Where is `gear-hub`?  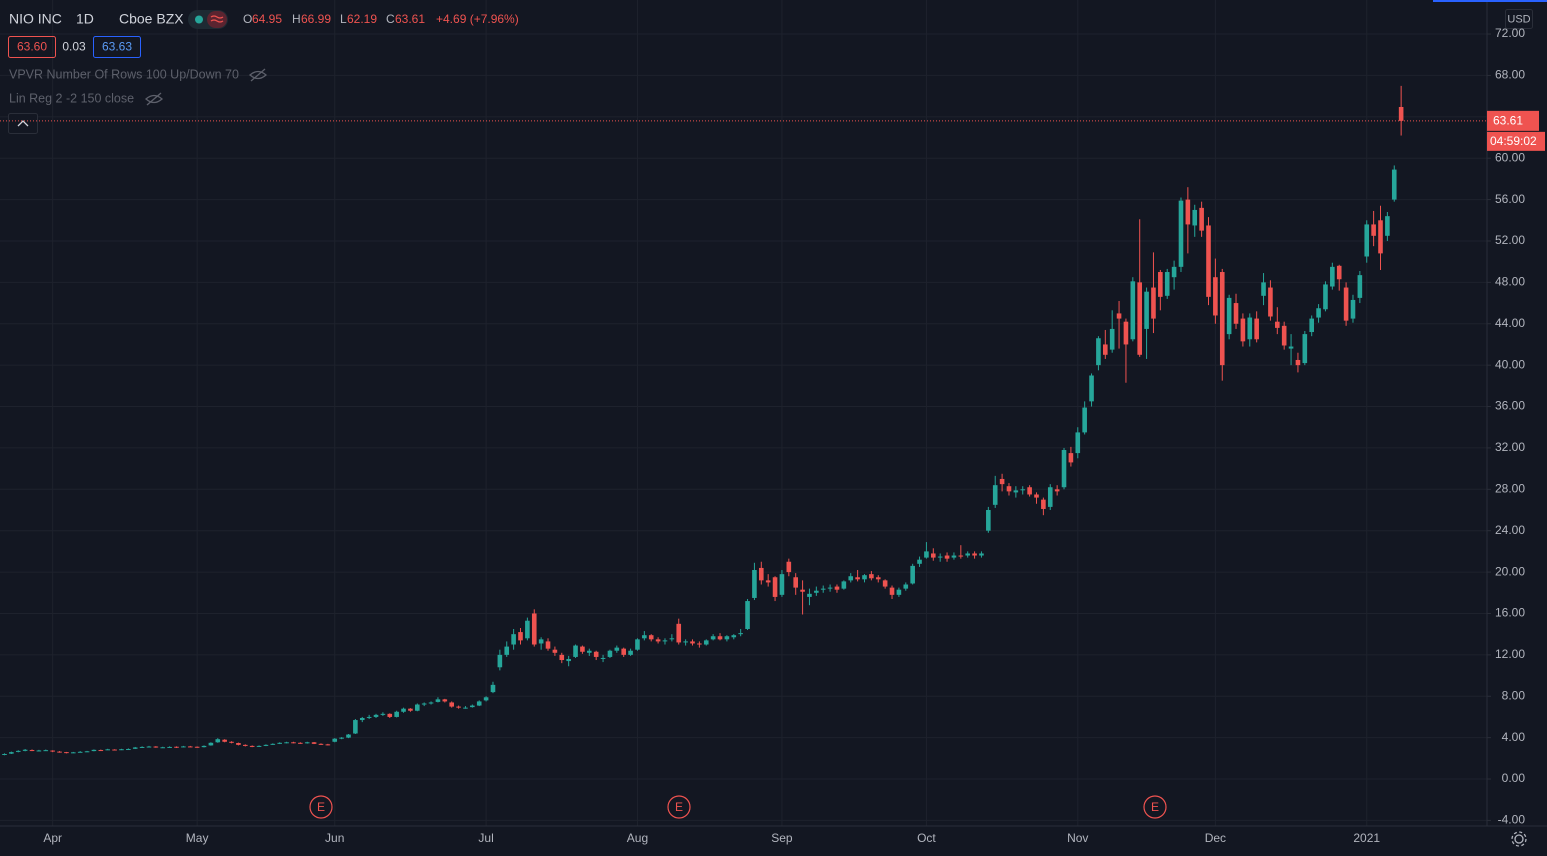 gear-hub is located at coordinates (1519, 839).